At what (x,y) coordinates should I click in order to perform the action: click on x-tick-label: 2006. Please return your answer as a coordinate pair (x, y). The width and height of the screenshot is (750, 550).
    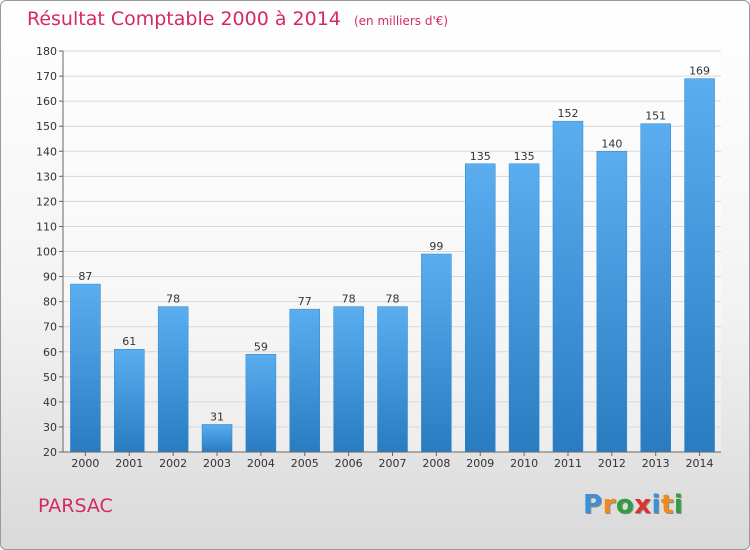
    Looking at the image, I should click on (349, 463).